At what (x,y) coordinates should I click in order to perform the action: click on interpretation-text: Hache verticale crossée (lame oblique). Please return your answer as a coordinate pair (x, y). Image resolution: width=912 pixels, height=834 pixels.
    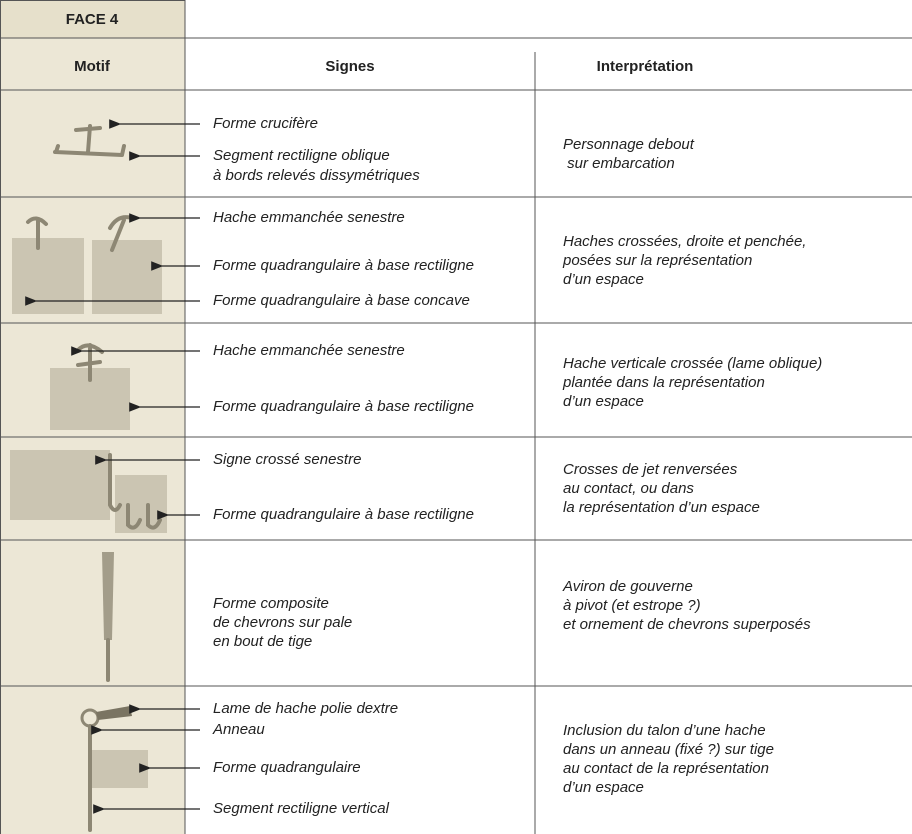
    Looking at the image, I should click on (692, 363).